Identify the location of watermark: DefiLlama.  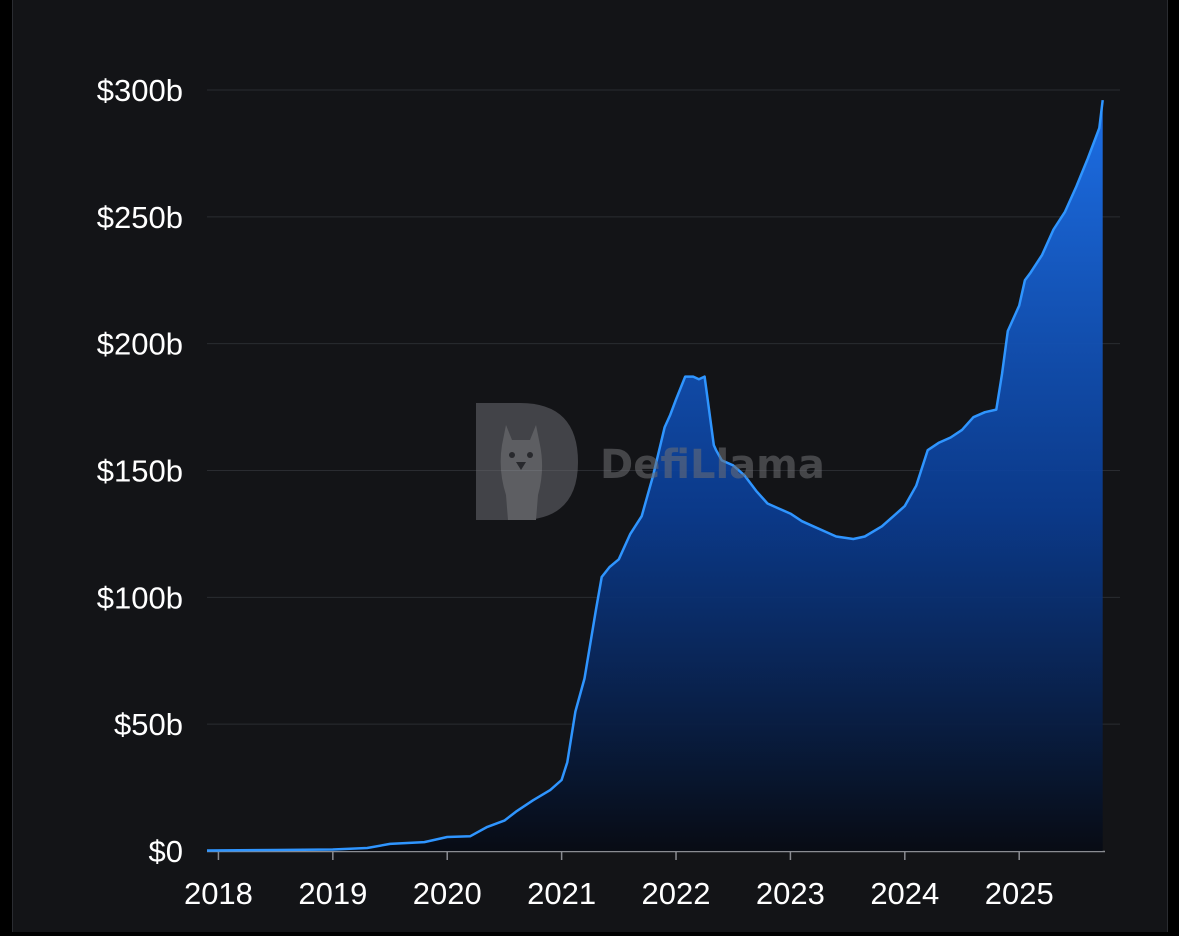
(650, 461).